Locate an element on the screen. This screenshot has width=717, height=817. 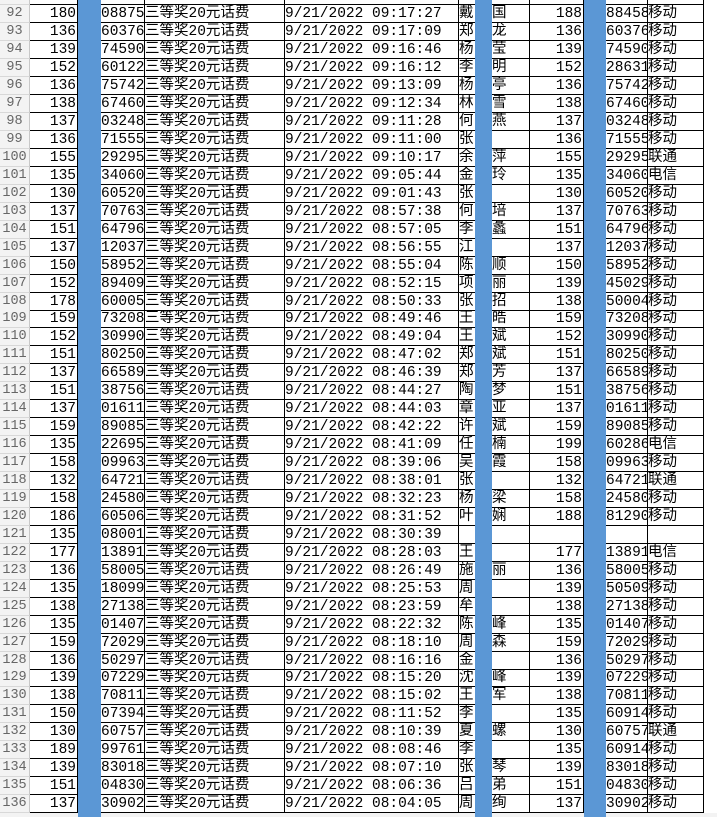
cell-datetime: 9/21/2022 08:08:46 is located at coordinates (372, 750).